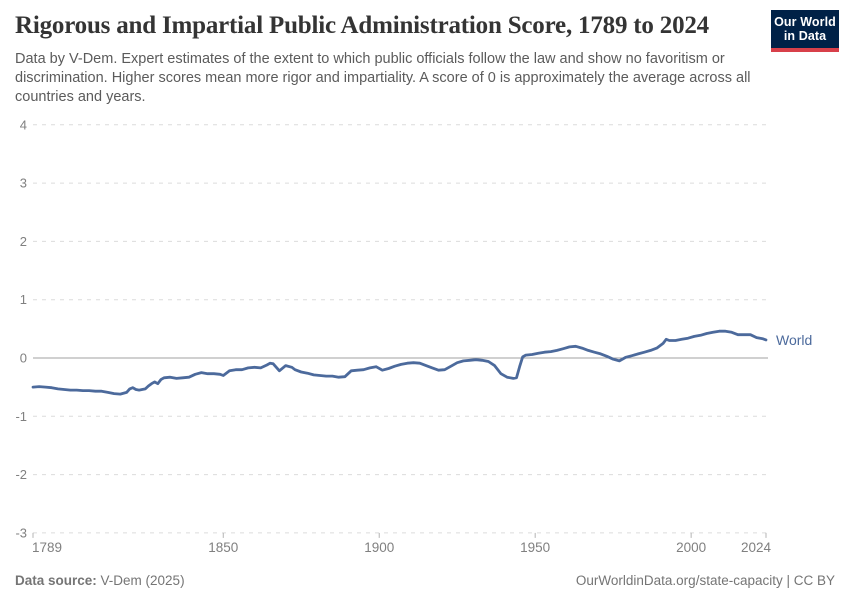 This screenshot has width=850, height=600. Describe the element at coordinates (691, 547) in the screenshot. I see `x-axis-label-2000: 2000` at that location.